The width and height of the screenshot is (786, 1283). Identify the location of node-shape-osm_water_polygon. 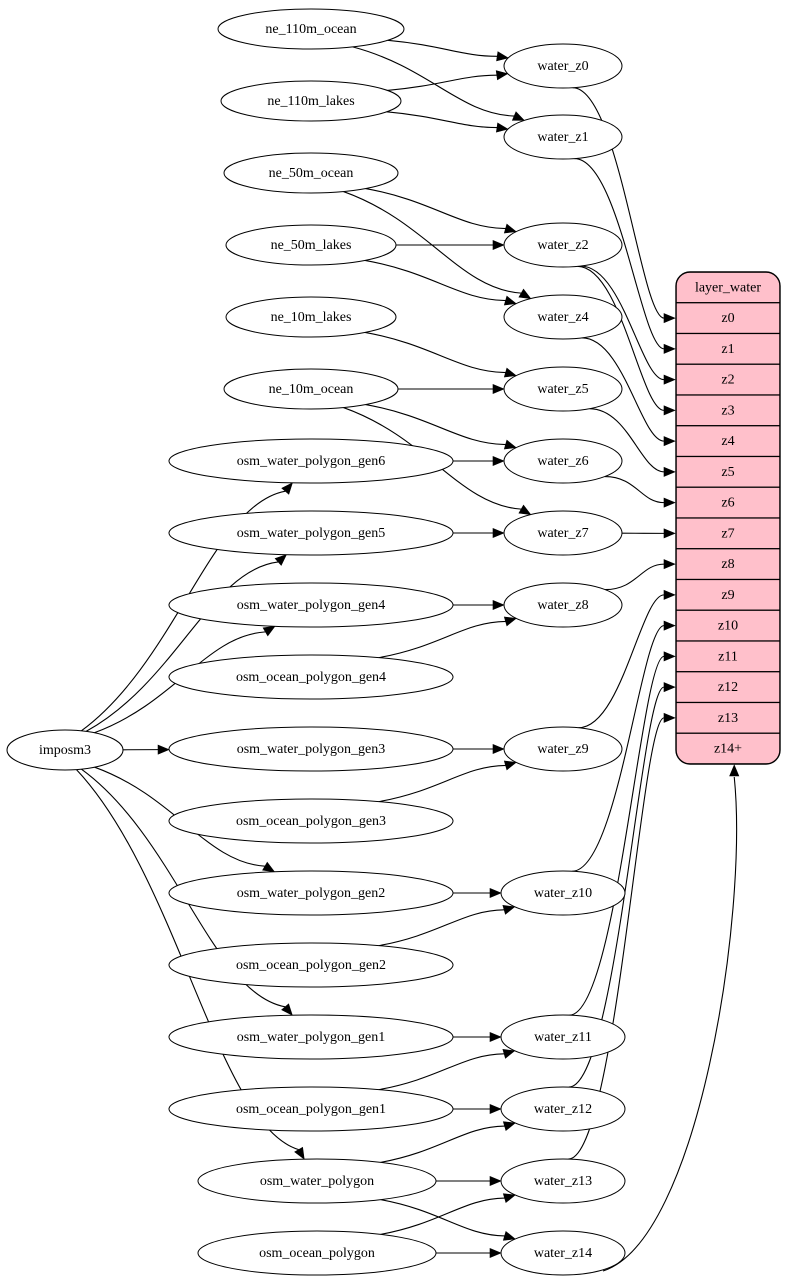
(317, 1181).